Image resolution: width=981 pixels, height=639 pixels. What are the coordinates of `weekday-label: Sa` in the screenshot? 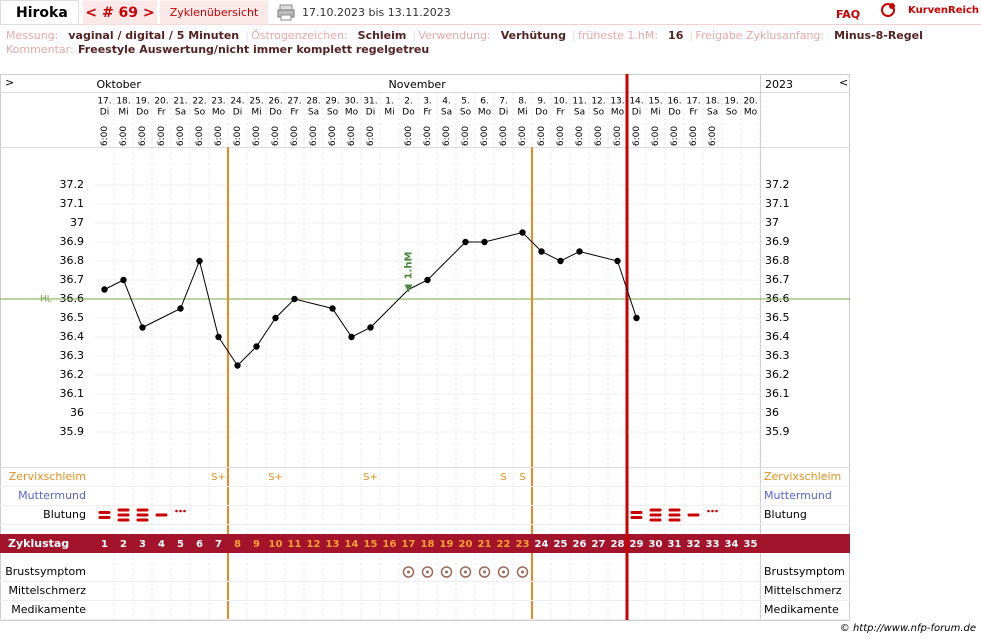 It's located at (313, 113).